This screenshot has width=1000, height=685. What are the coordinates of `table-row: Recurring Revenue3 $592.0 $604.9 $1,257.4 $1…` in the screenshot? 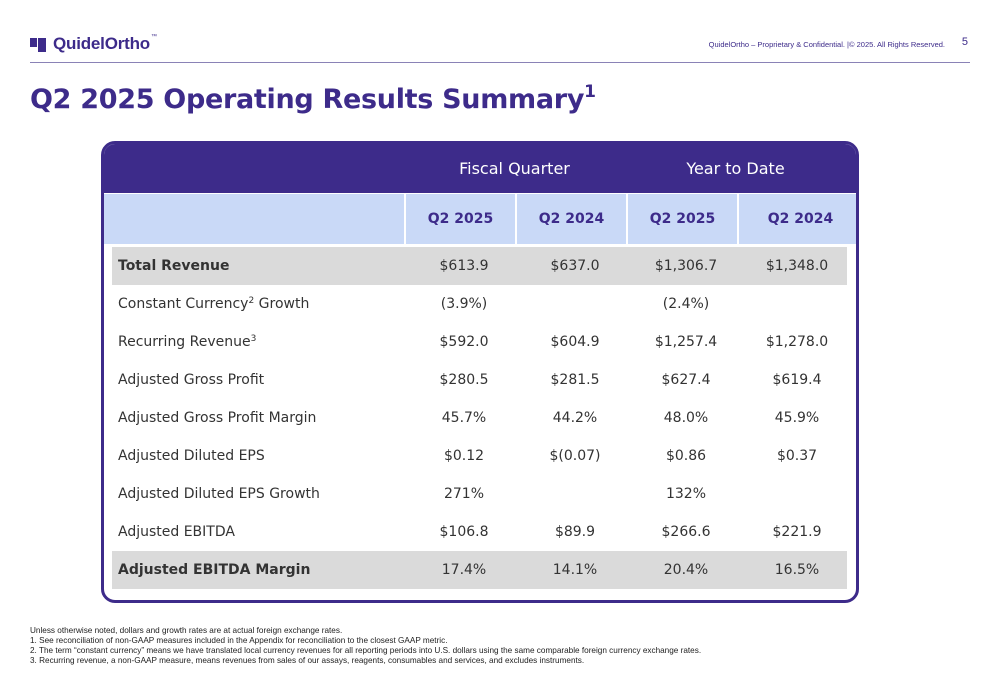 It's located at (479, 342).